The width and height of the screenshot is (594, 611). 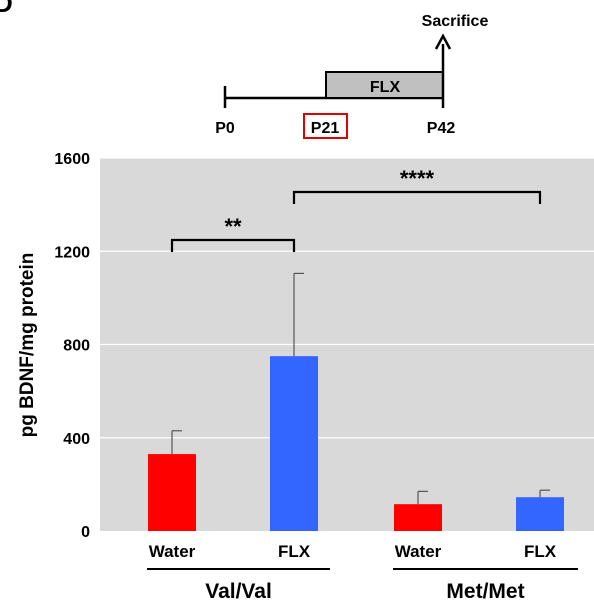 I want to click on y-tick-label: 400, so click(x=76, y=439).